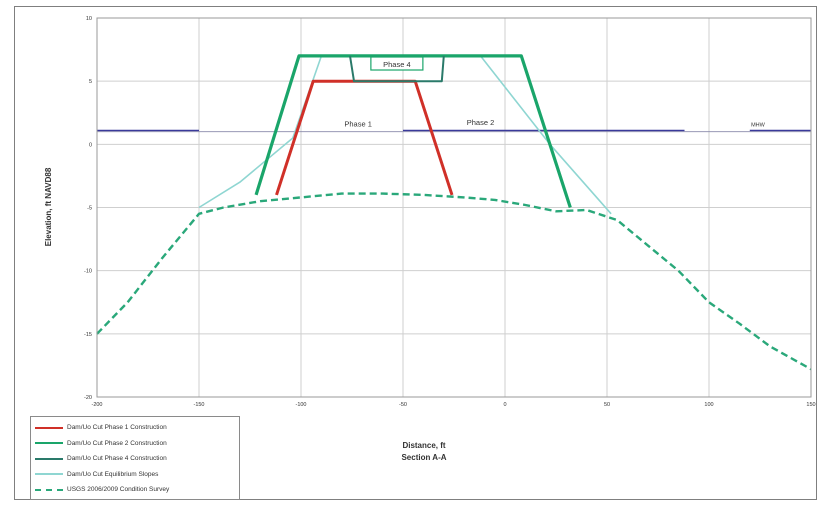 The image size is (823, 508). Describe the element at coordinates (89, 209) in the screenshot. I see `y-tick-label: -5` at that location.